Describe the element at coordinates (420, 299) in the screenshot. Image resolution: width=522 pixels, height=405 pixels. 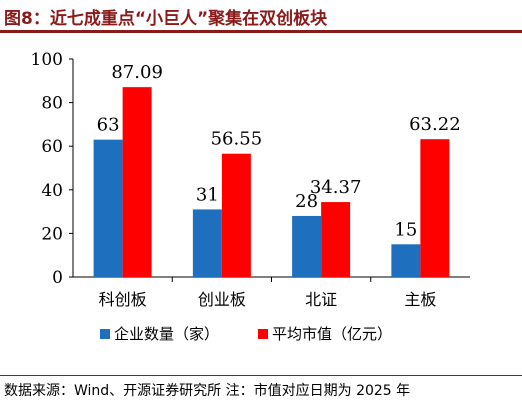
I see `x-tick-label: 主板` at that location.